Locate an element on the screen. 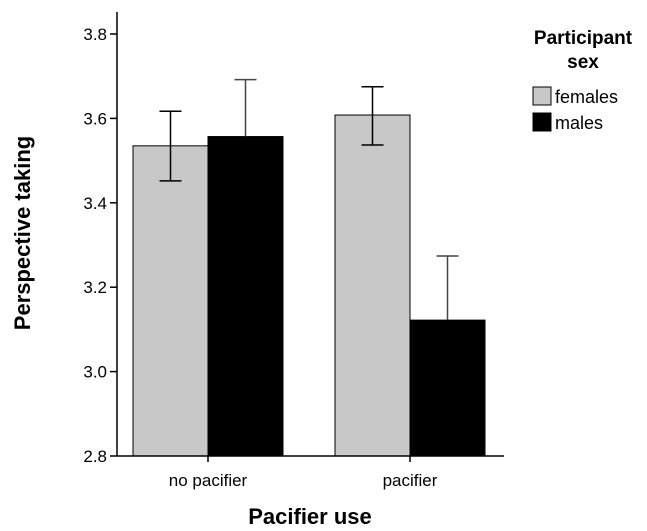 The height and width of the screenshot is (531, 647). legend-swatch-males is located at coordinates (542, 122).